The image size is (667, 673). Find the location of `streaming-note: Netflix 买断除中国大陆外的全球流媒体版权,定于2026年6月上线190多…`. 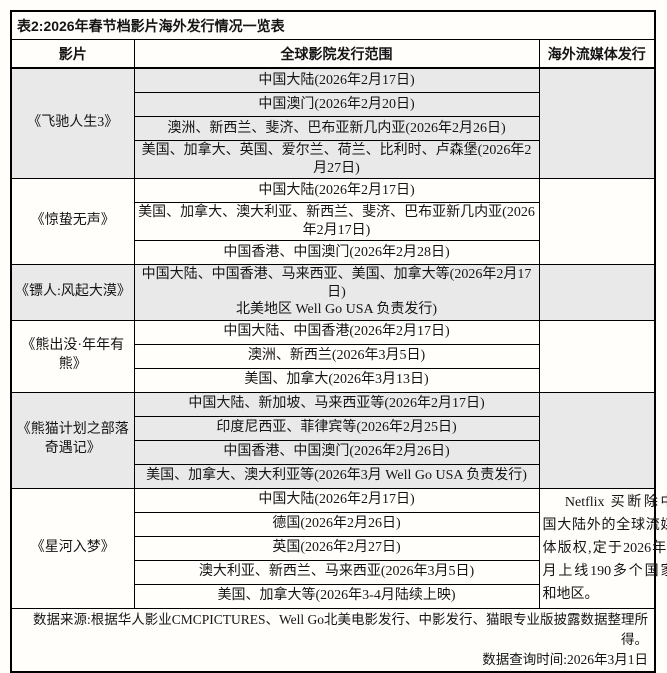

streaming-note: Netflix 买断除中国大陆外的全球流媒体版权,定于2026年6月上线190多… is located at coordinates (605, 548).